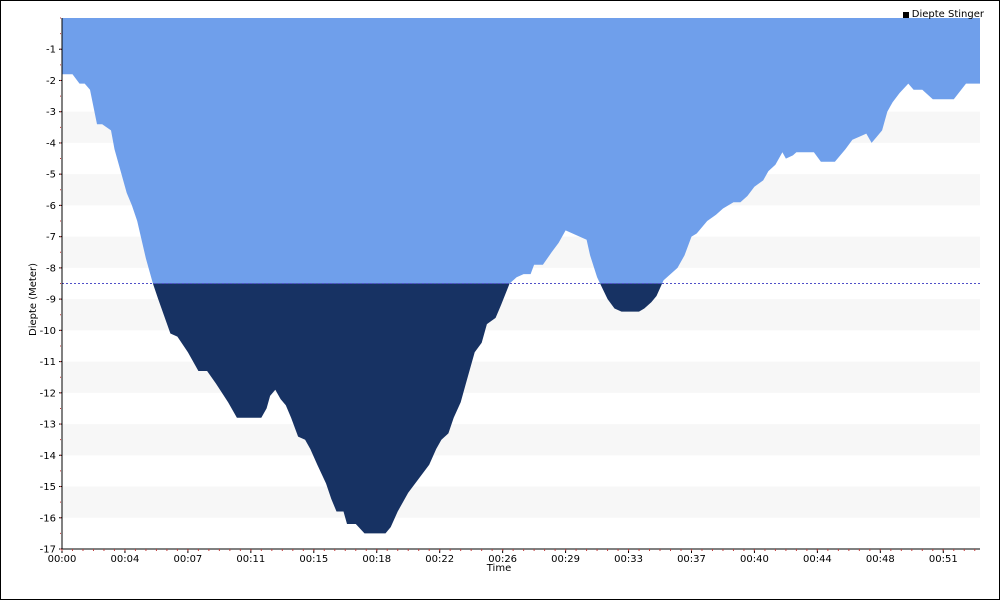 This screenshot has width=1000, height=600. Describe the element at coordinates (250, 559) in the screenshot. I see `x-tick-label: 00:11` at that location.